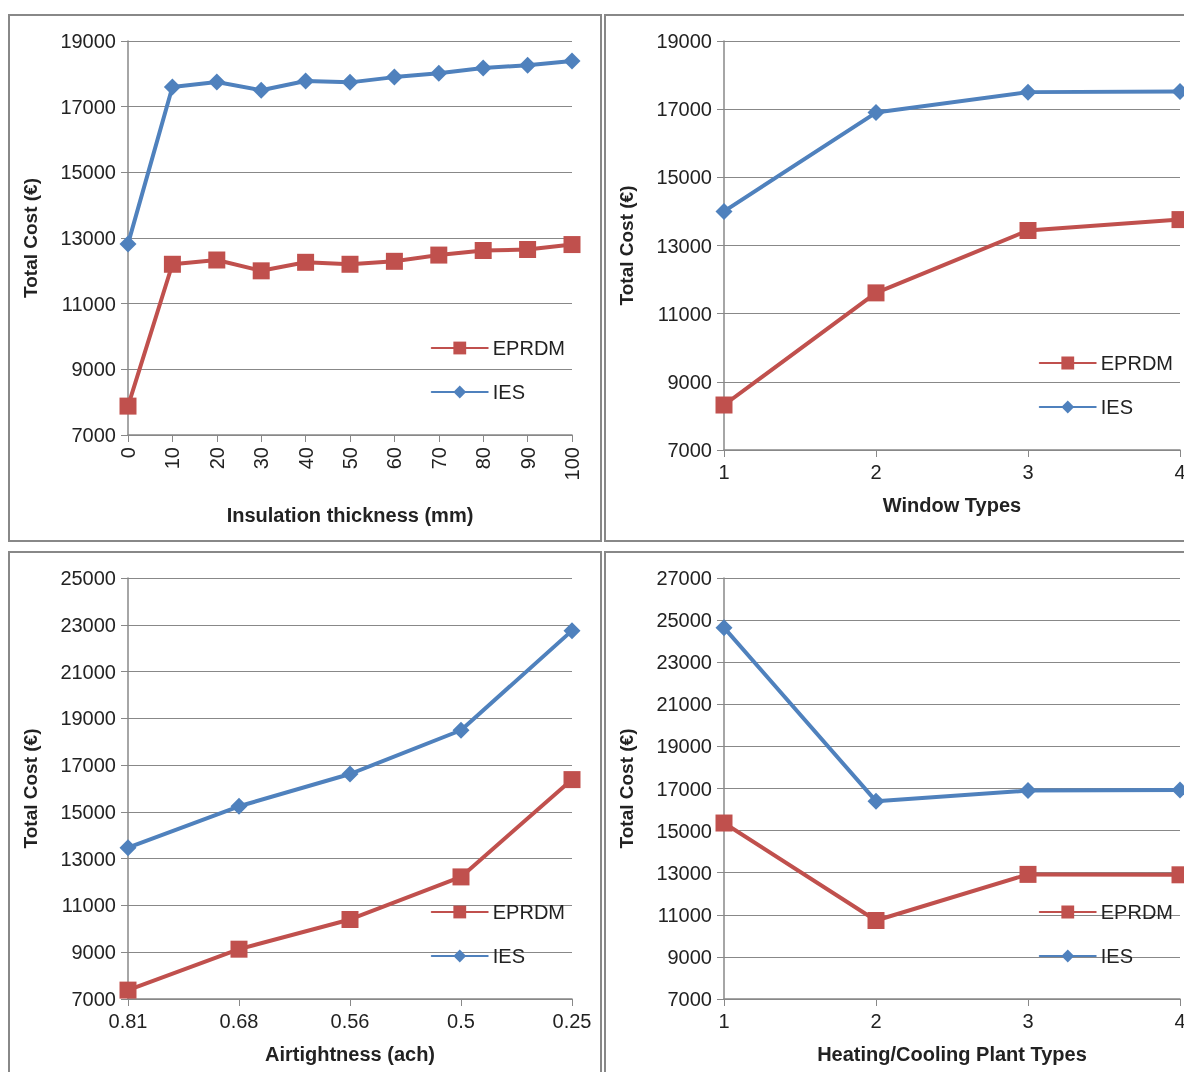 The image size is (1184, 1080). Describe the element at coordinates (350, 458) in the screenshot. I see `x-tick-label: 50` at that location.